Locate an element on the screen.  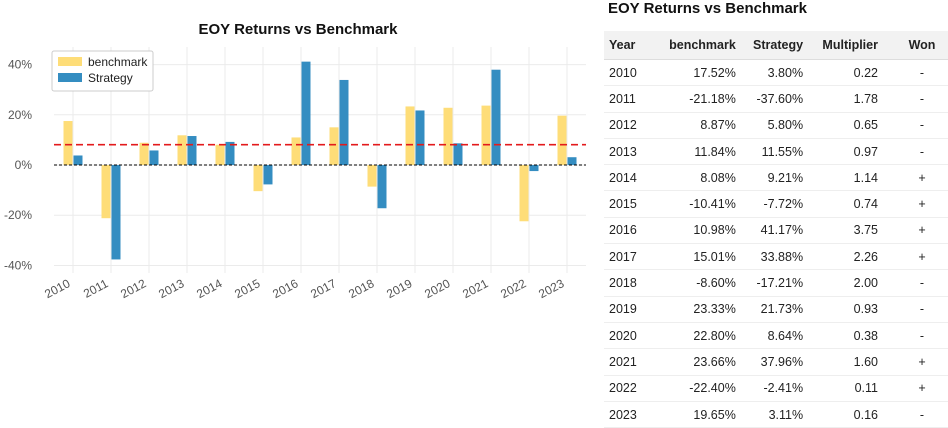
bar-strategy-2011 is located at coordinates (116, 212).